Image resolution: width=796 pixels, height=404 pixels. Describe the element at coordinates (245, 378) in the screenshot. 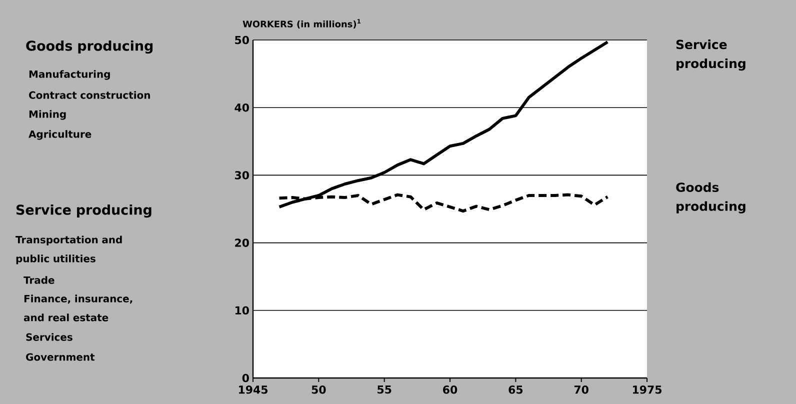

I see `y-tick-label: 0` at that location.